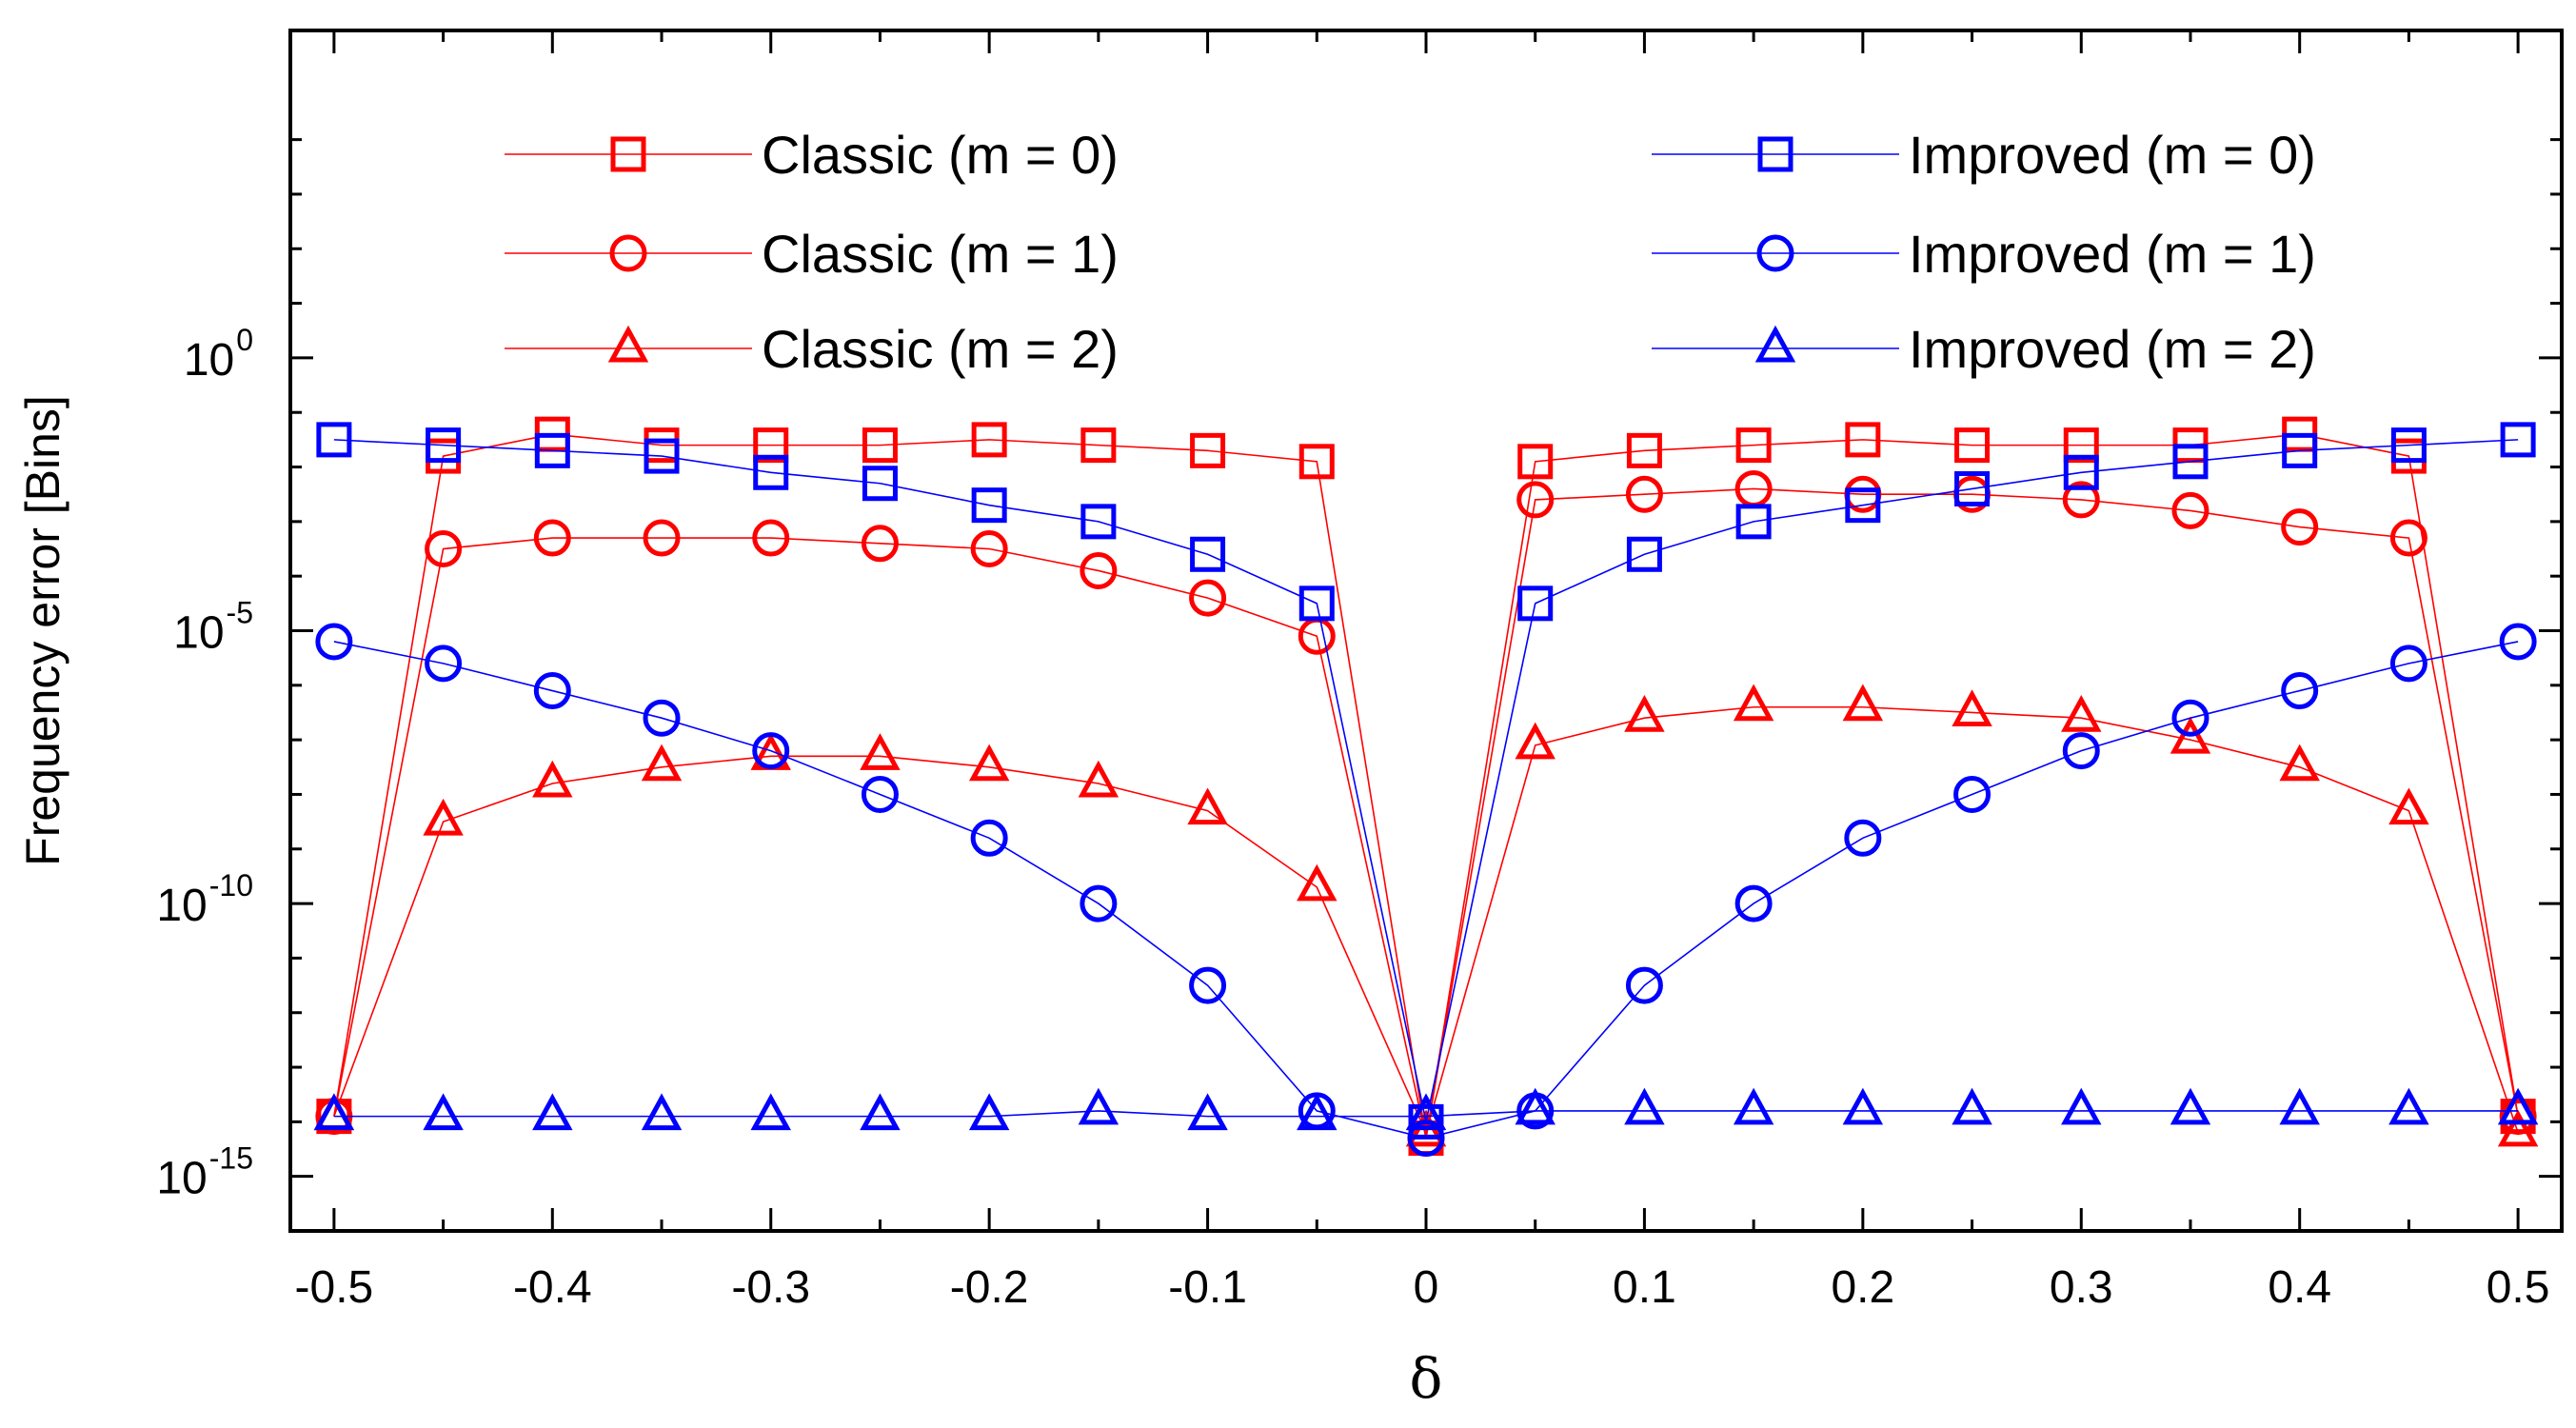  What do you see at coordinates (940, 155) in the screenshot?
I see `legend-label: Classic (m = 0)` at bounding box center [940, 155].